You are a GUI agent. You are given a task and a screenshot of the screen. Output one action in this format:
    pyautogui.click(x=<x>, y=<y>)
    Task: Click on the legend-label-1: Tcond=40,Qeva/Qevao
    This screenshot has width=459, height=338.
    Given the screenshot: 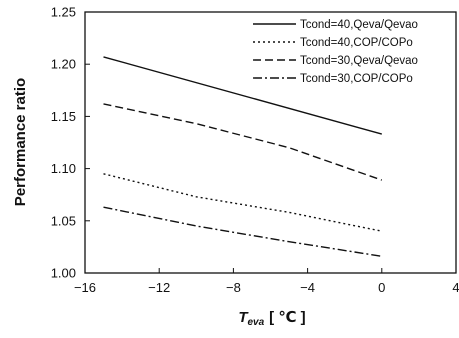 What is the action you would take?
    pyautogui.click(x=359, y=25)
    